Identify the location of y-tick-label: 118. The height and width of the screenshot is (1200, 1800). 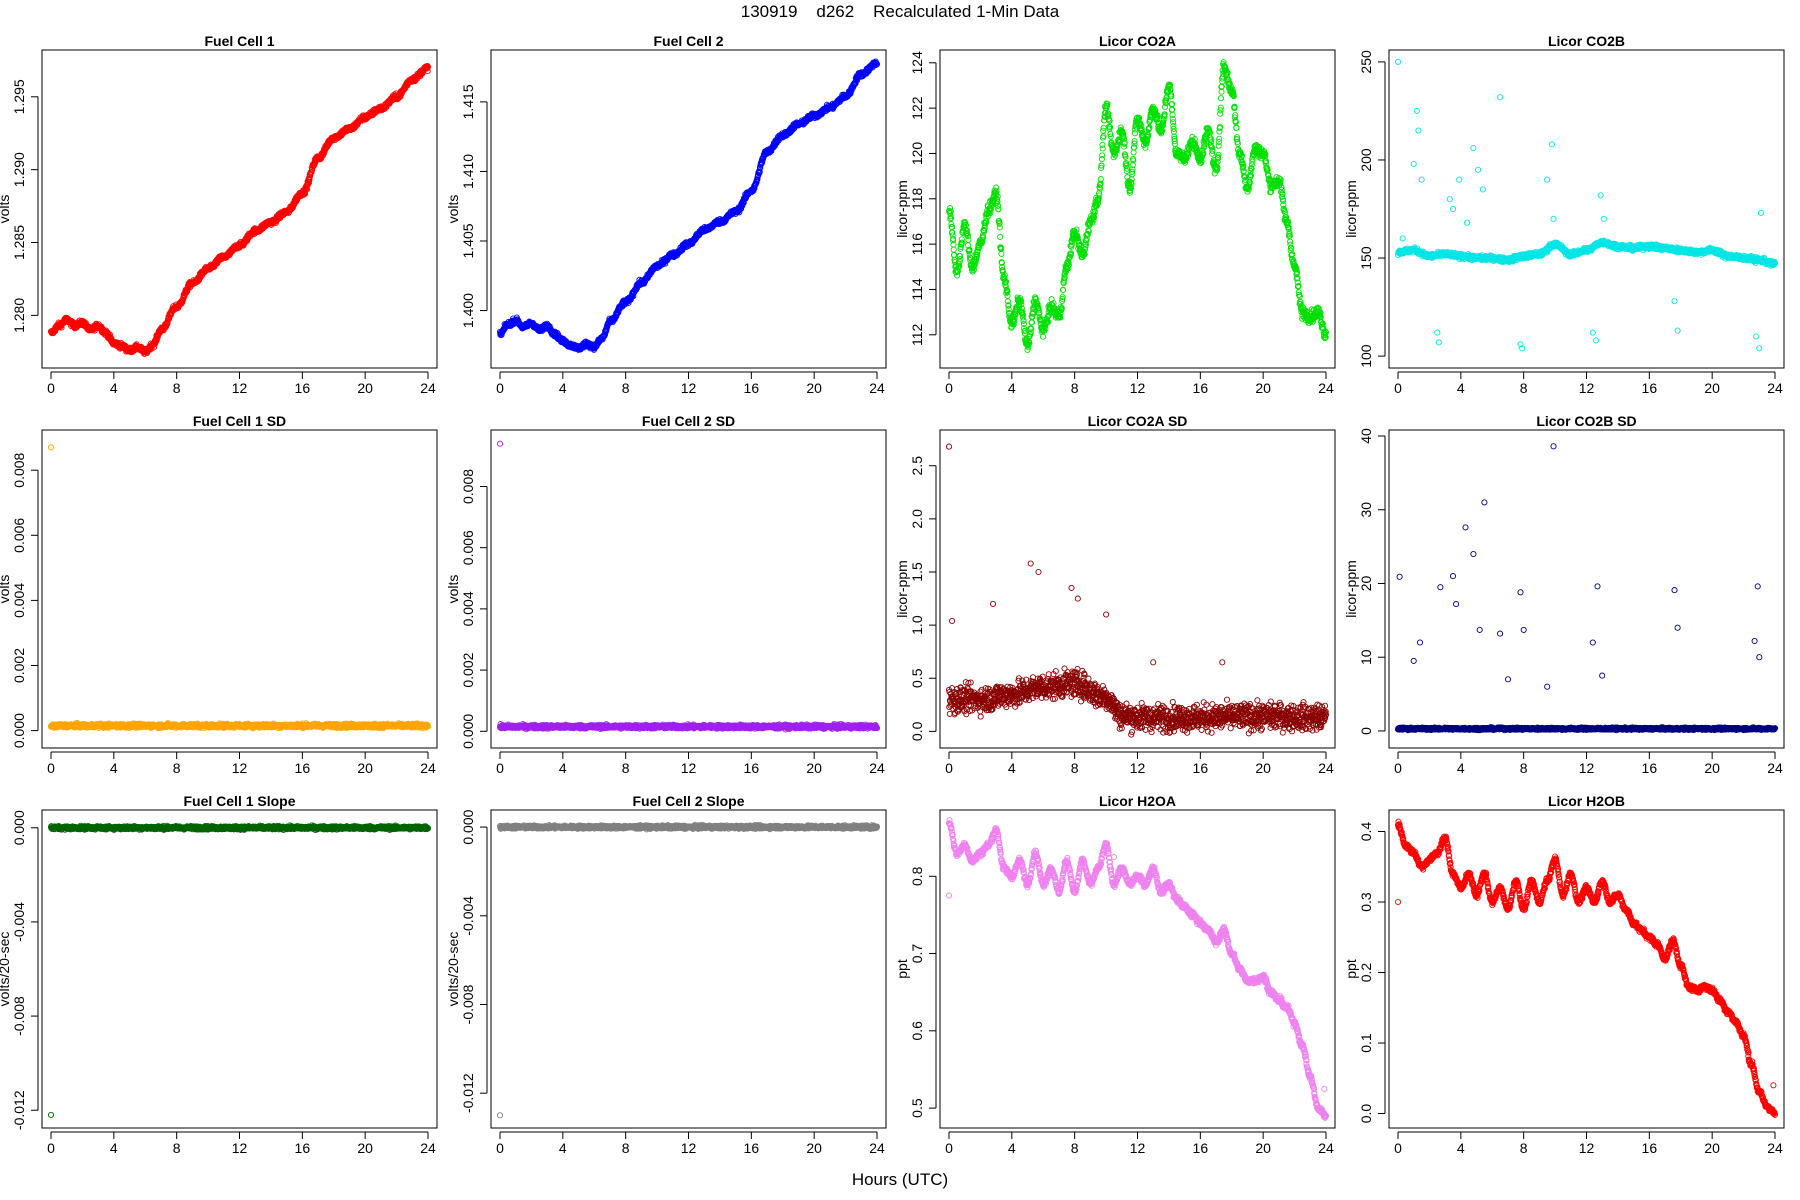
(917, 198).